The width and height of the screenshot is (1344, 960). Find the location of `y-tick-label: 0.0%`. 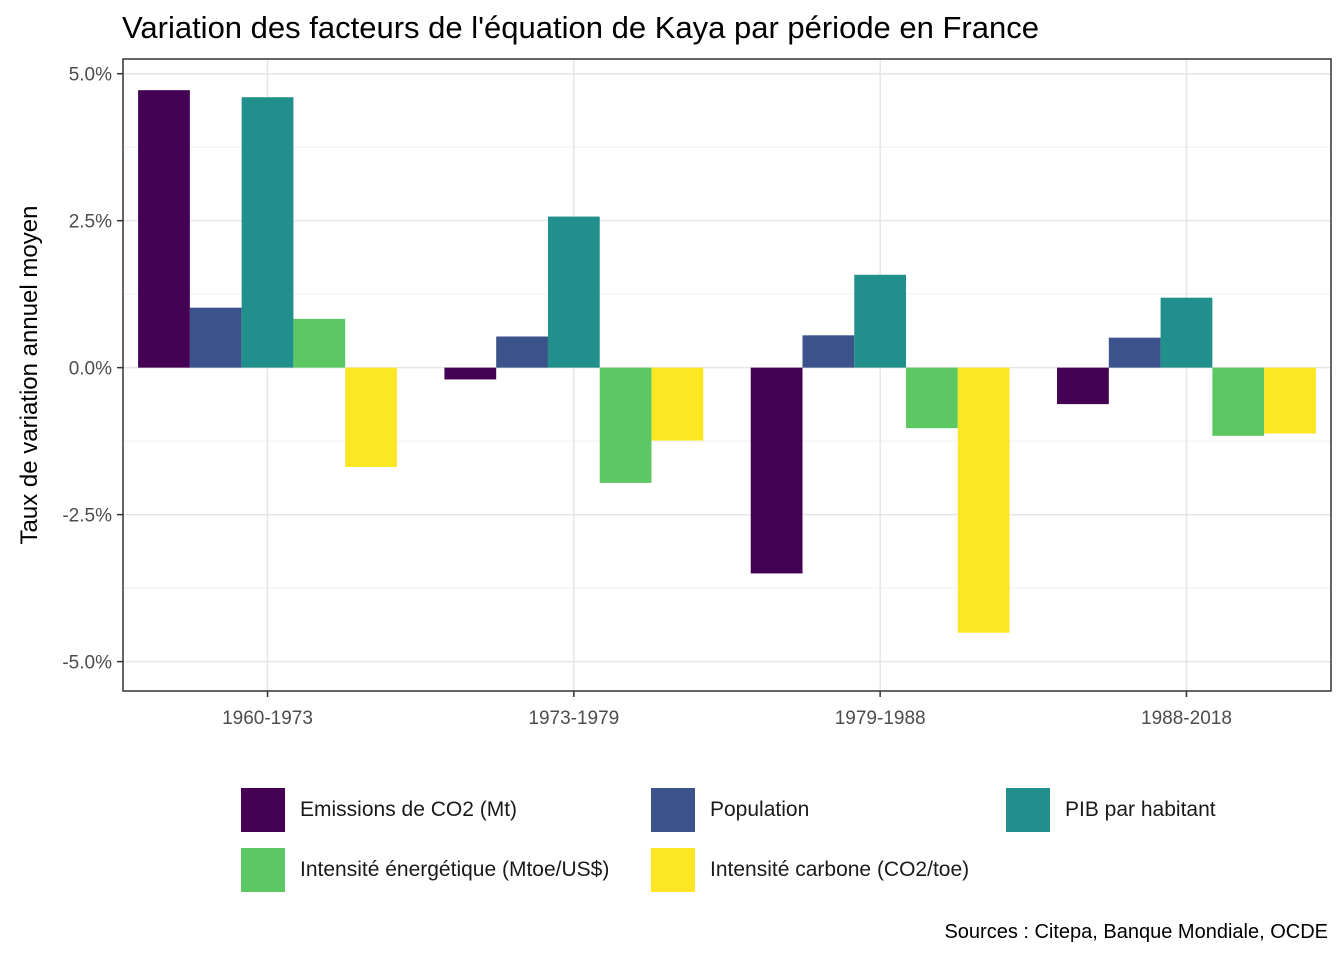

y-tick-label: 0.0% is located at coordinates (90, 369).